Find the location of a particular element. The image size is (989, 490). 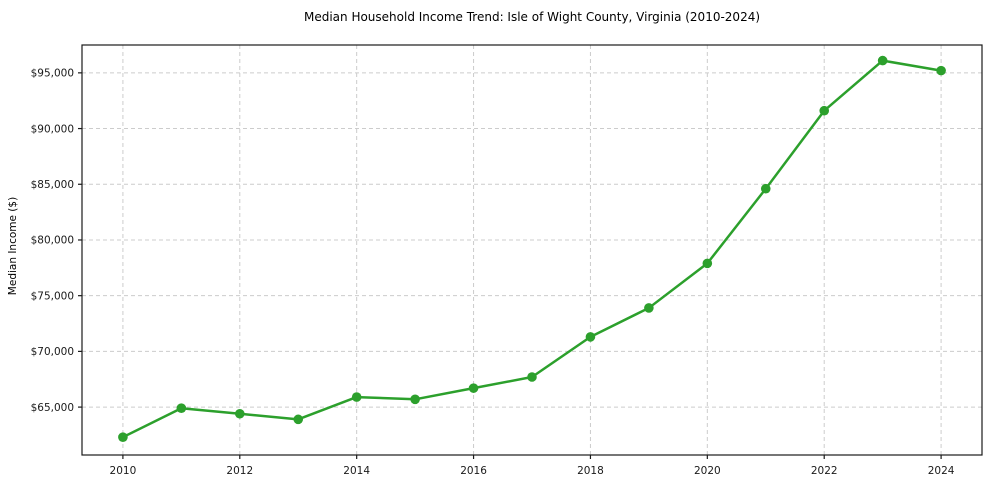

y-tick-label: $75,000 is located at coordinates (52, 296).